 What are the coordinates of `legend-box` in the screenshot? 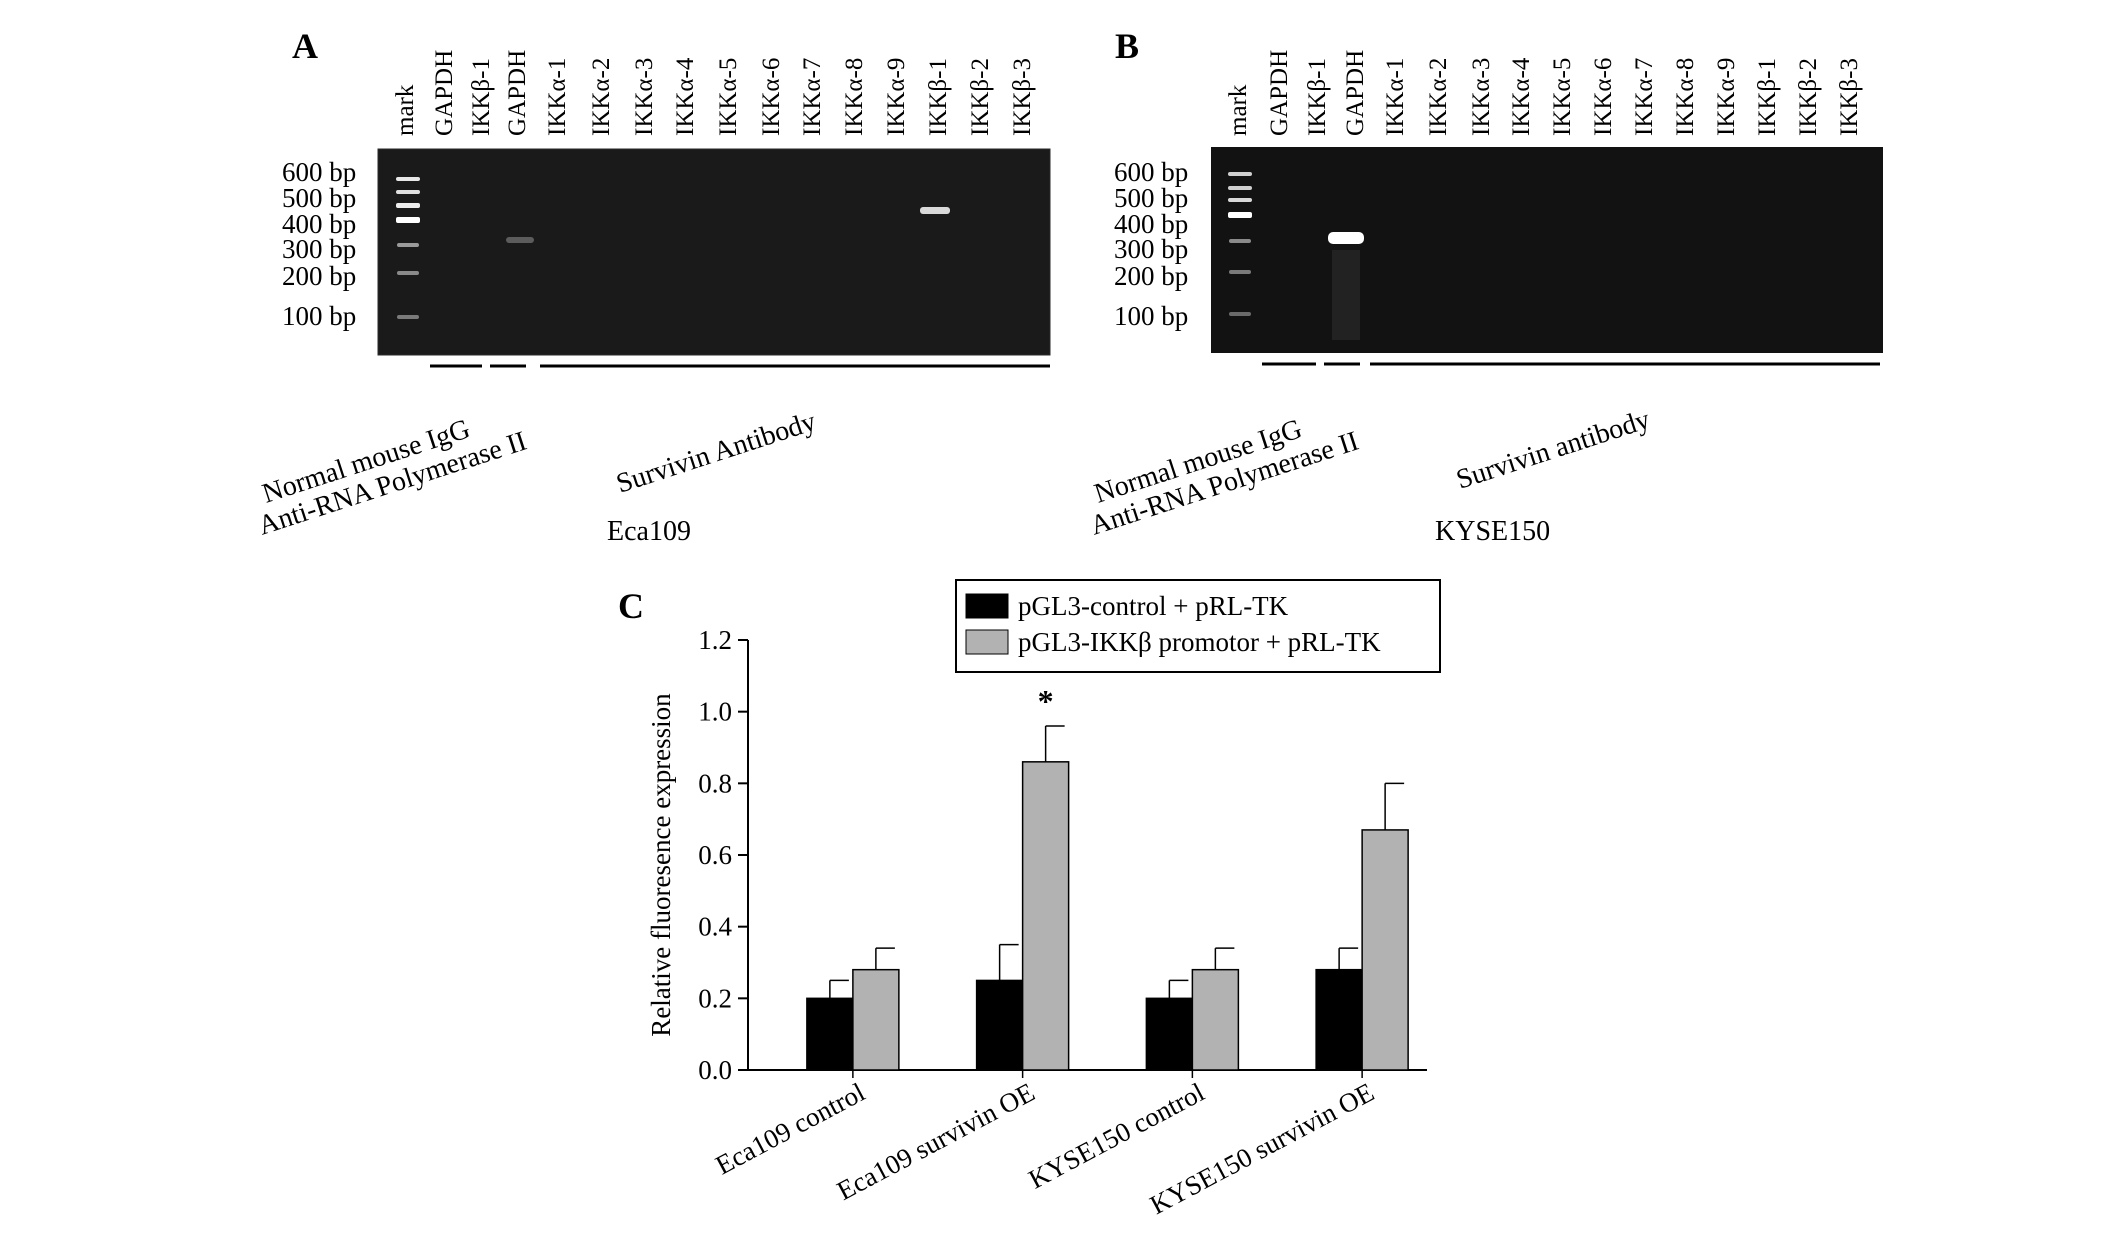 It's located at (1198, 626).